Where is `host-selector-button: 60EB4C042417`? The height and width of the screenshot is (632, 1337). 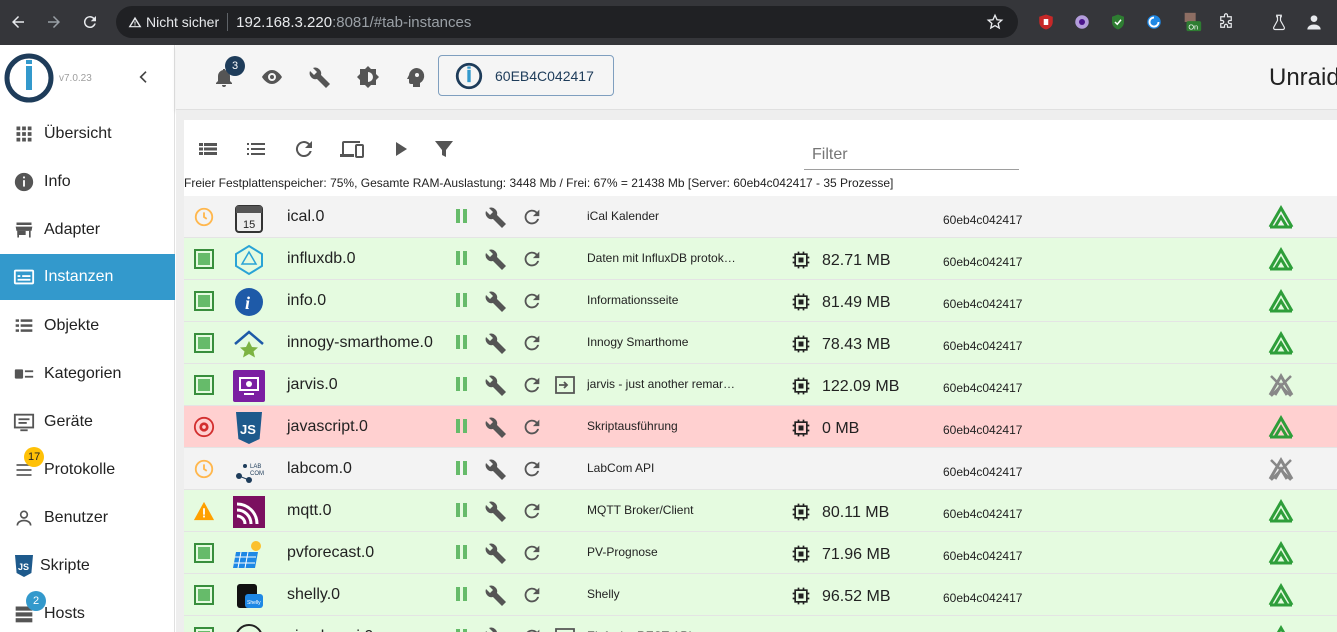
host-selector-button: 60EB4C042417 is located at coordinates (526, 75).